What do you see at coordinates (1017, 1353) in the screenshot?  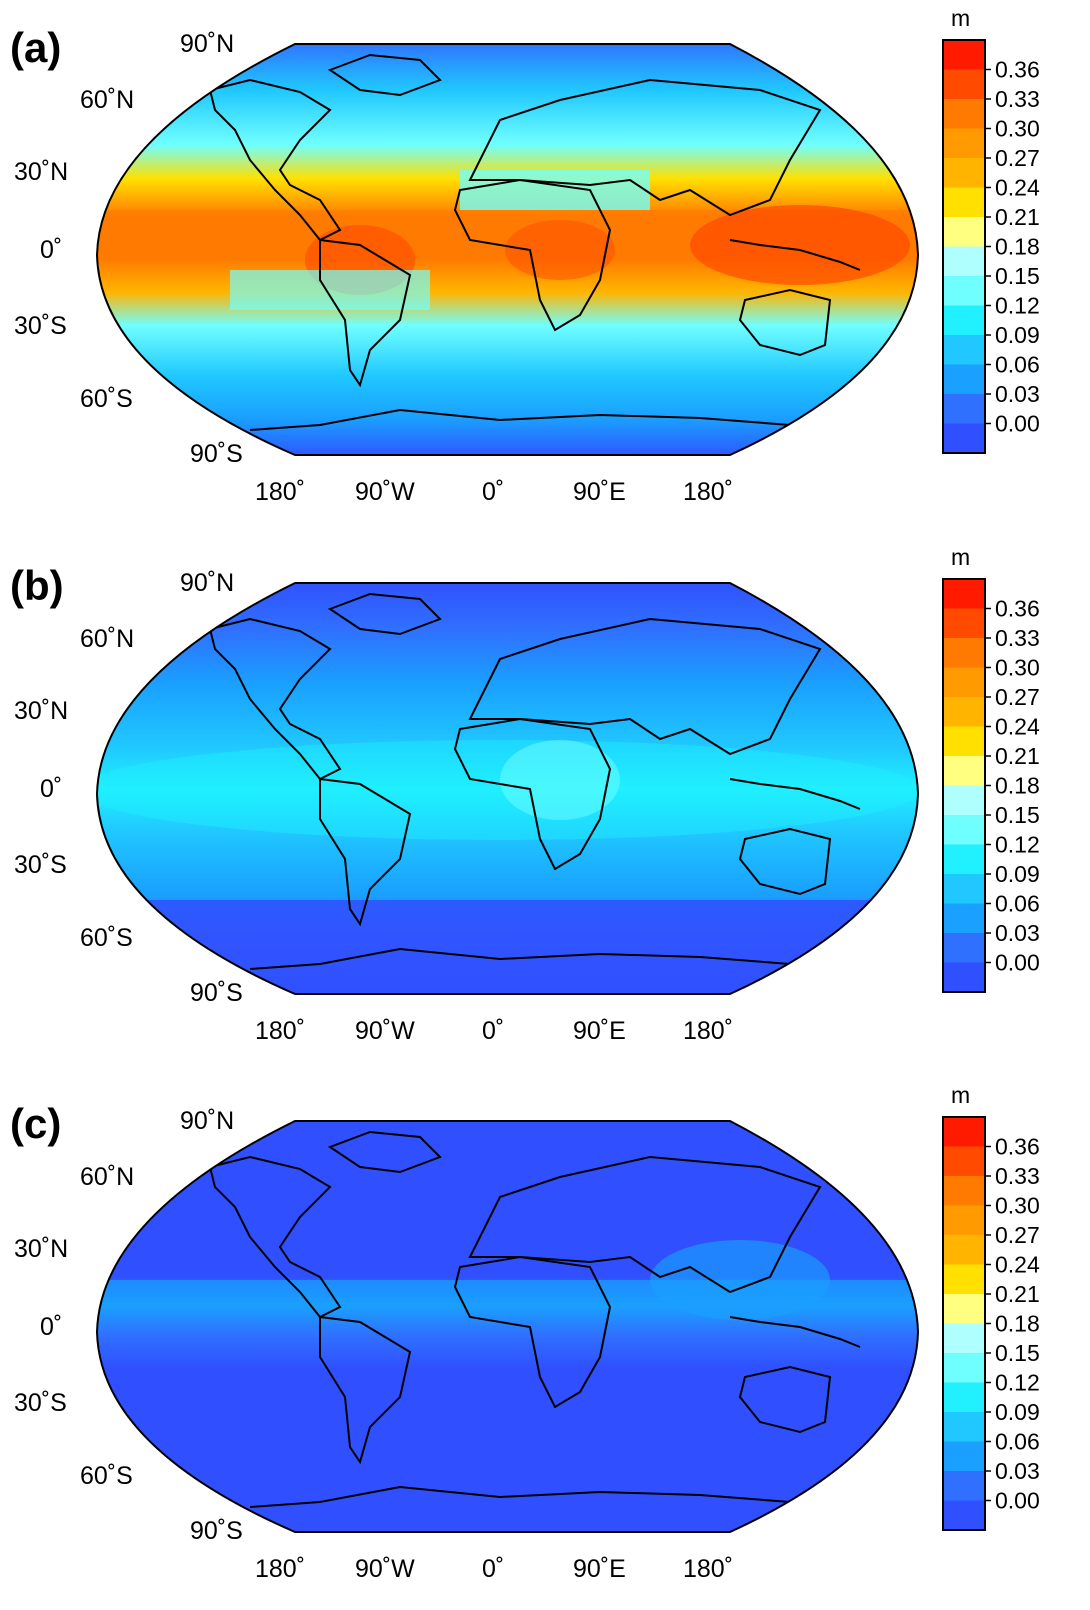 I see `colorbar-tick-label: 0.15` at bounding box center [1017, 1353].